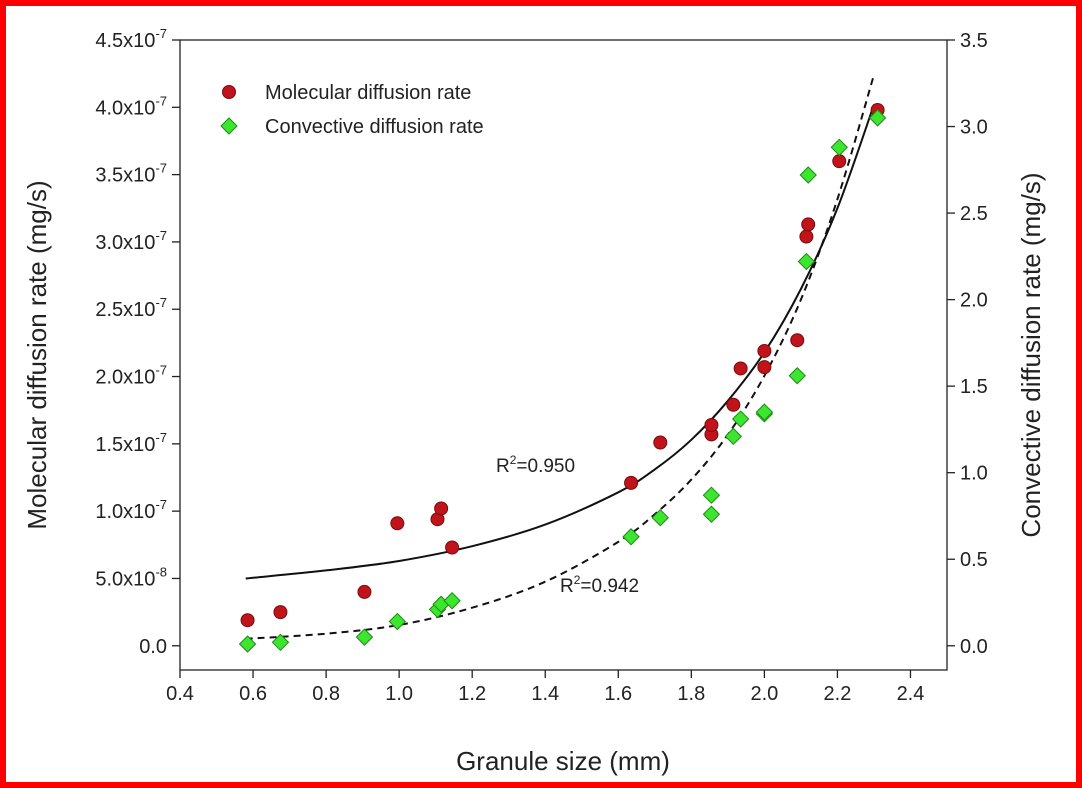 The image size is (1082, 788). Describe the element at coordinates (229, 126) in the screenshot. I see `legend-marker-convective` at that location.